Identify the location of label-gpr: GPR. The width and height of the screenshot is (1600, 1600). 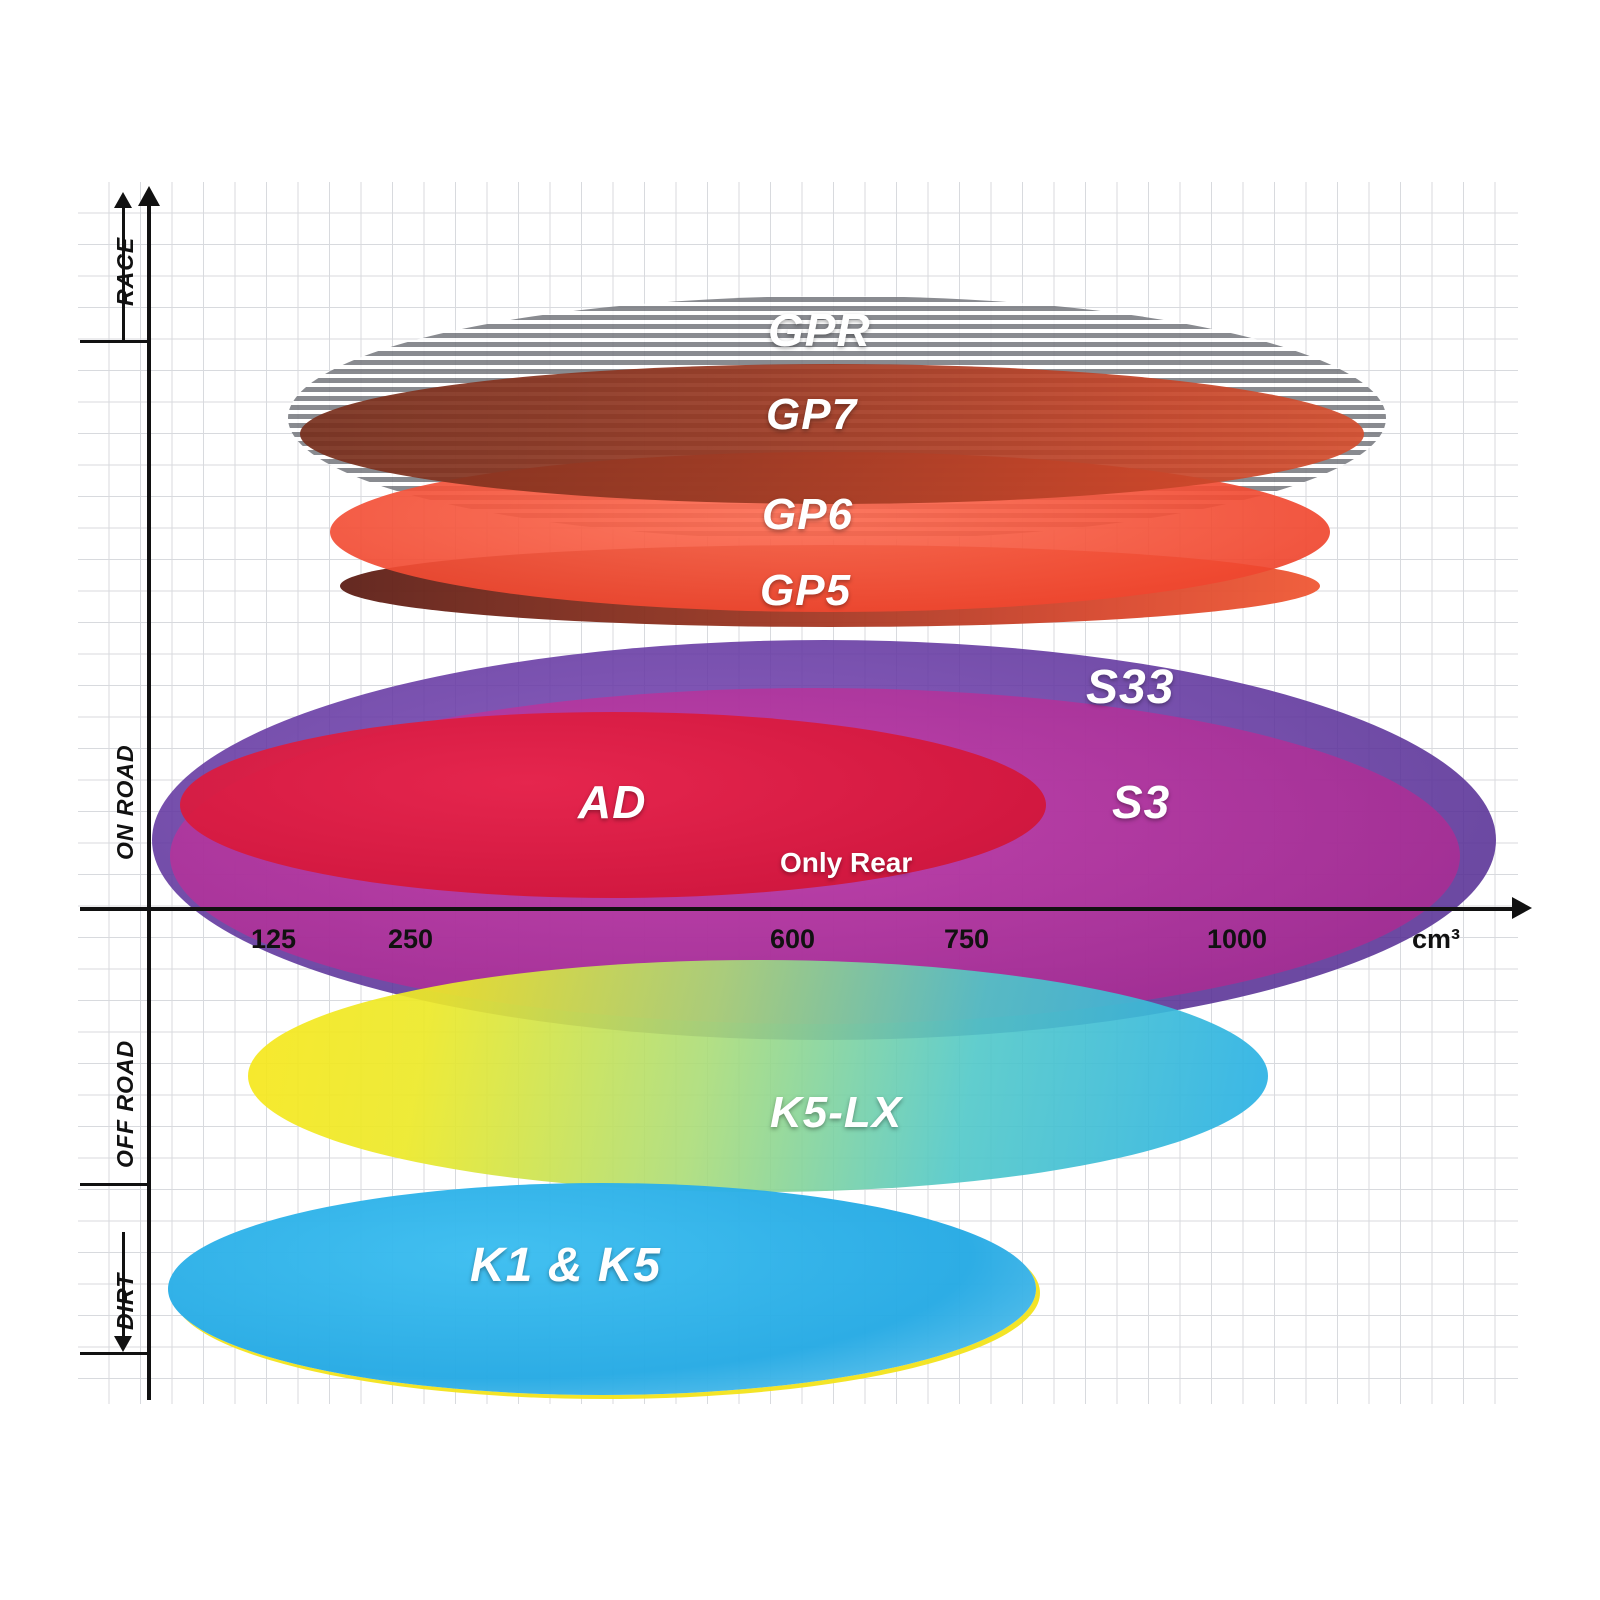
(819, 330).